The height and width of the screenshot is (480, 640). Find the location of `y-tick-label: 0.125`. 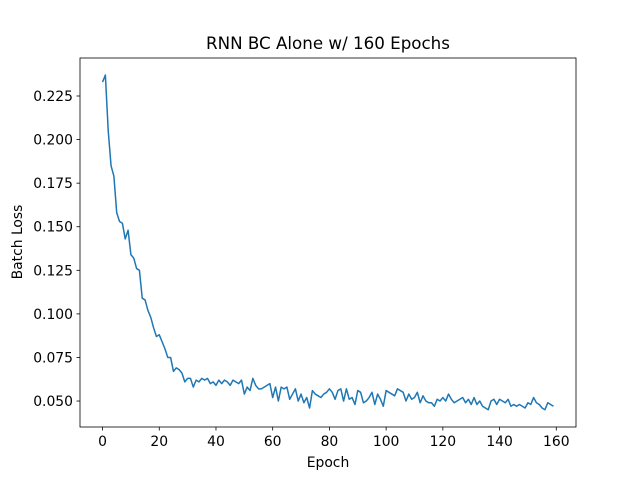

y-tick-label: 0.125 is located at coordinates (53, 271).